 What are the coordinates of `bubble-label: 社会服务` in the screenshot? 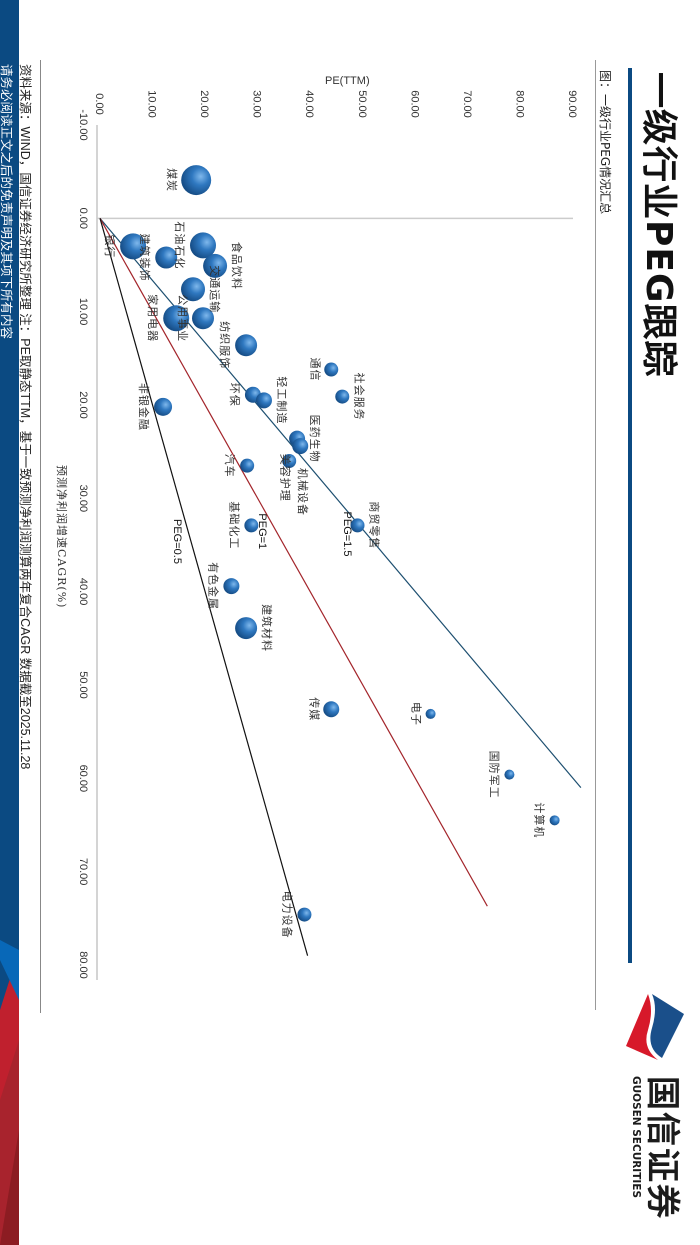 It's located at (359, 397).